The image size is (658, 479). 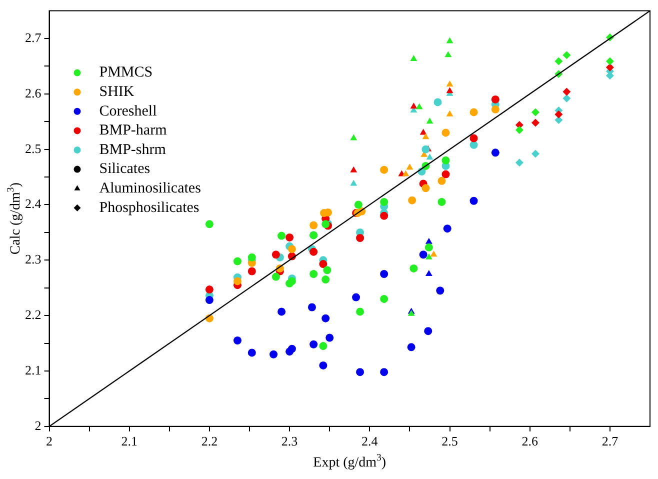 What do you see at coordinates (610, 441) in the screenshot?
I see `x-tick-label: 2.7` at bounding box center [610, 441].